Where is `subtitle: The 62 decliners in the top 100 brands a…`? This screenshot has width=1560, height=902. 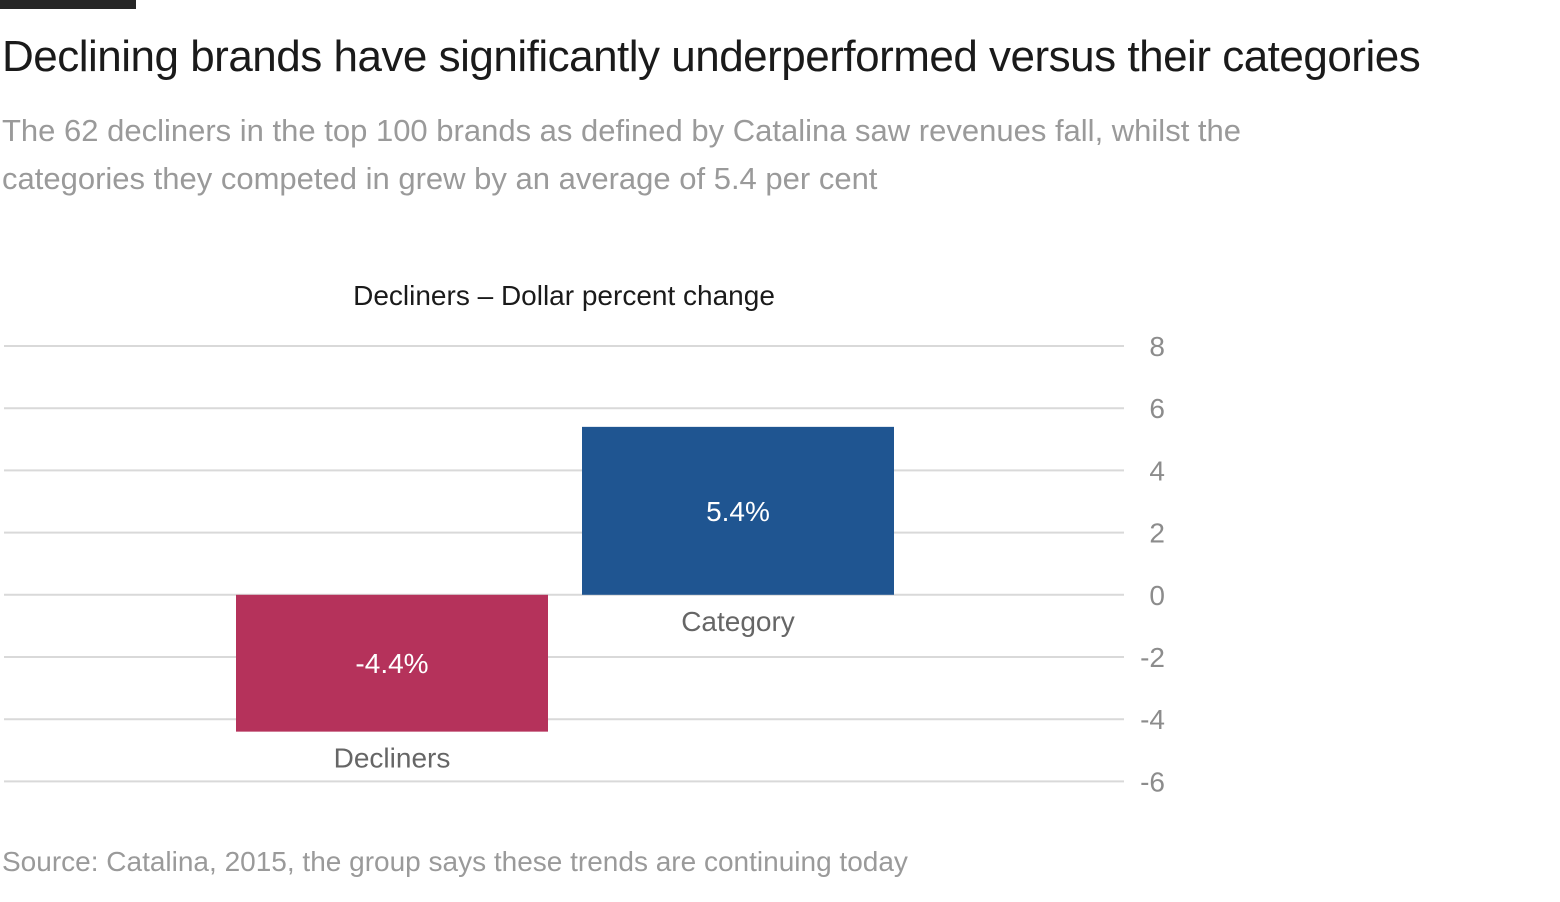
subtitle: The 62 decliners in the top 100 brands a… is located at coordinates (622, 154).